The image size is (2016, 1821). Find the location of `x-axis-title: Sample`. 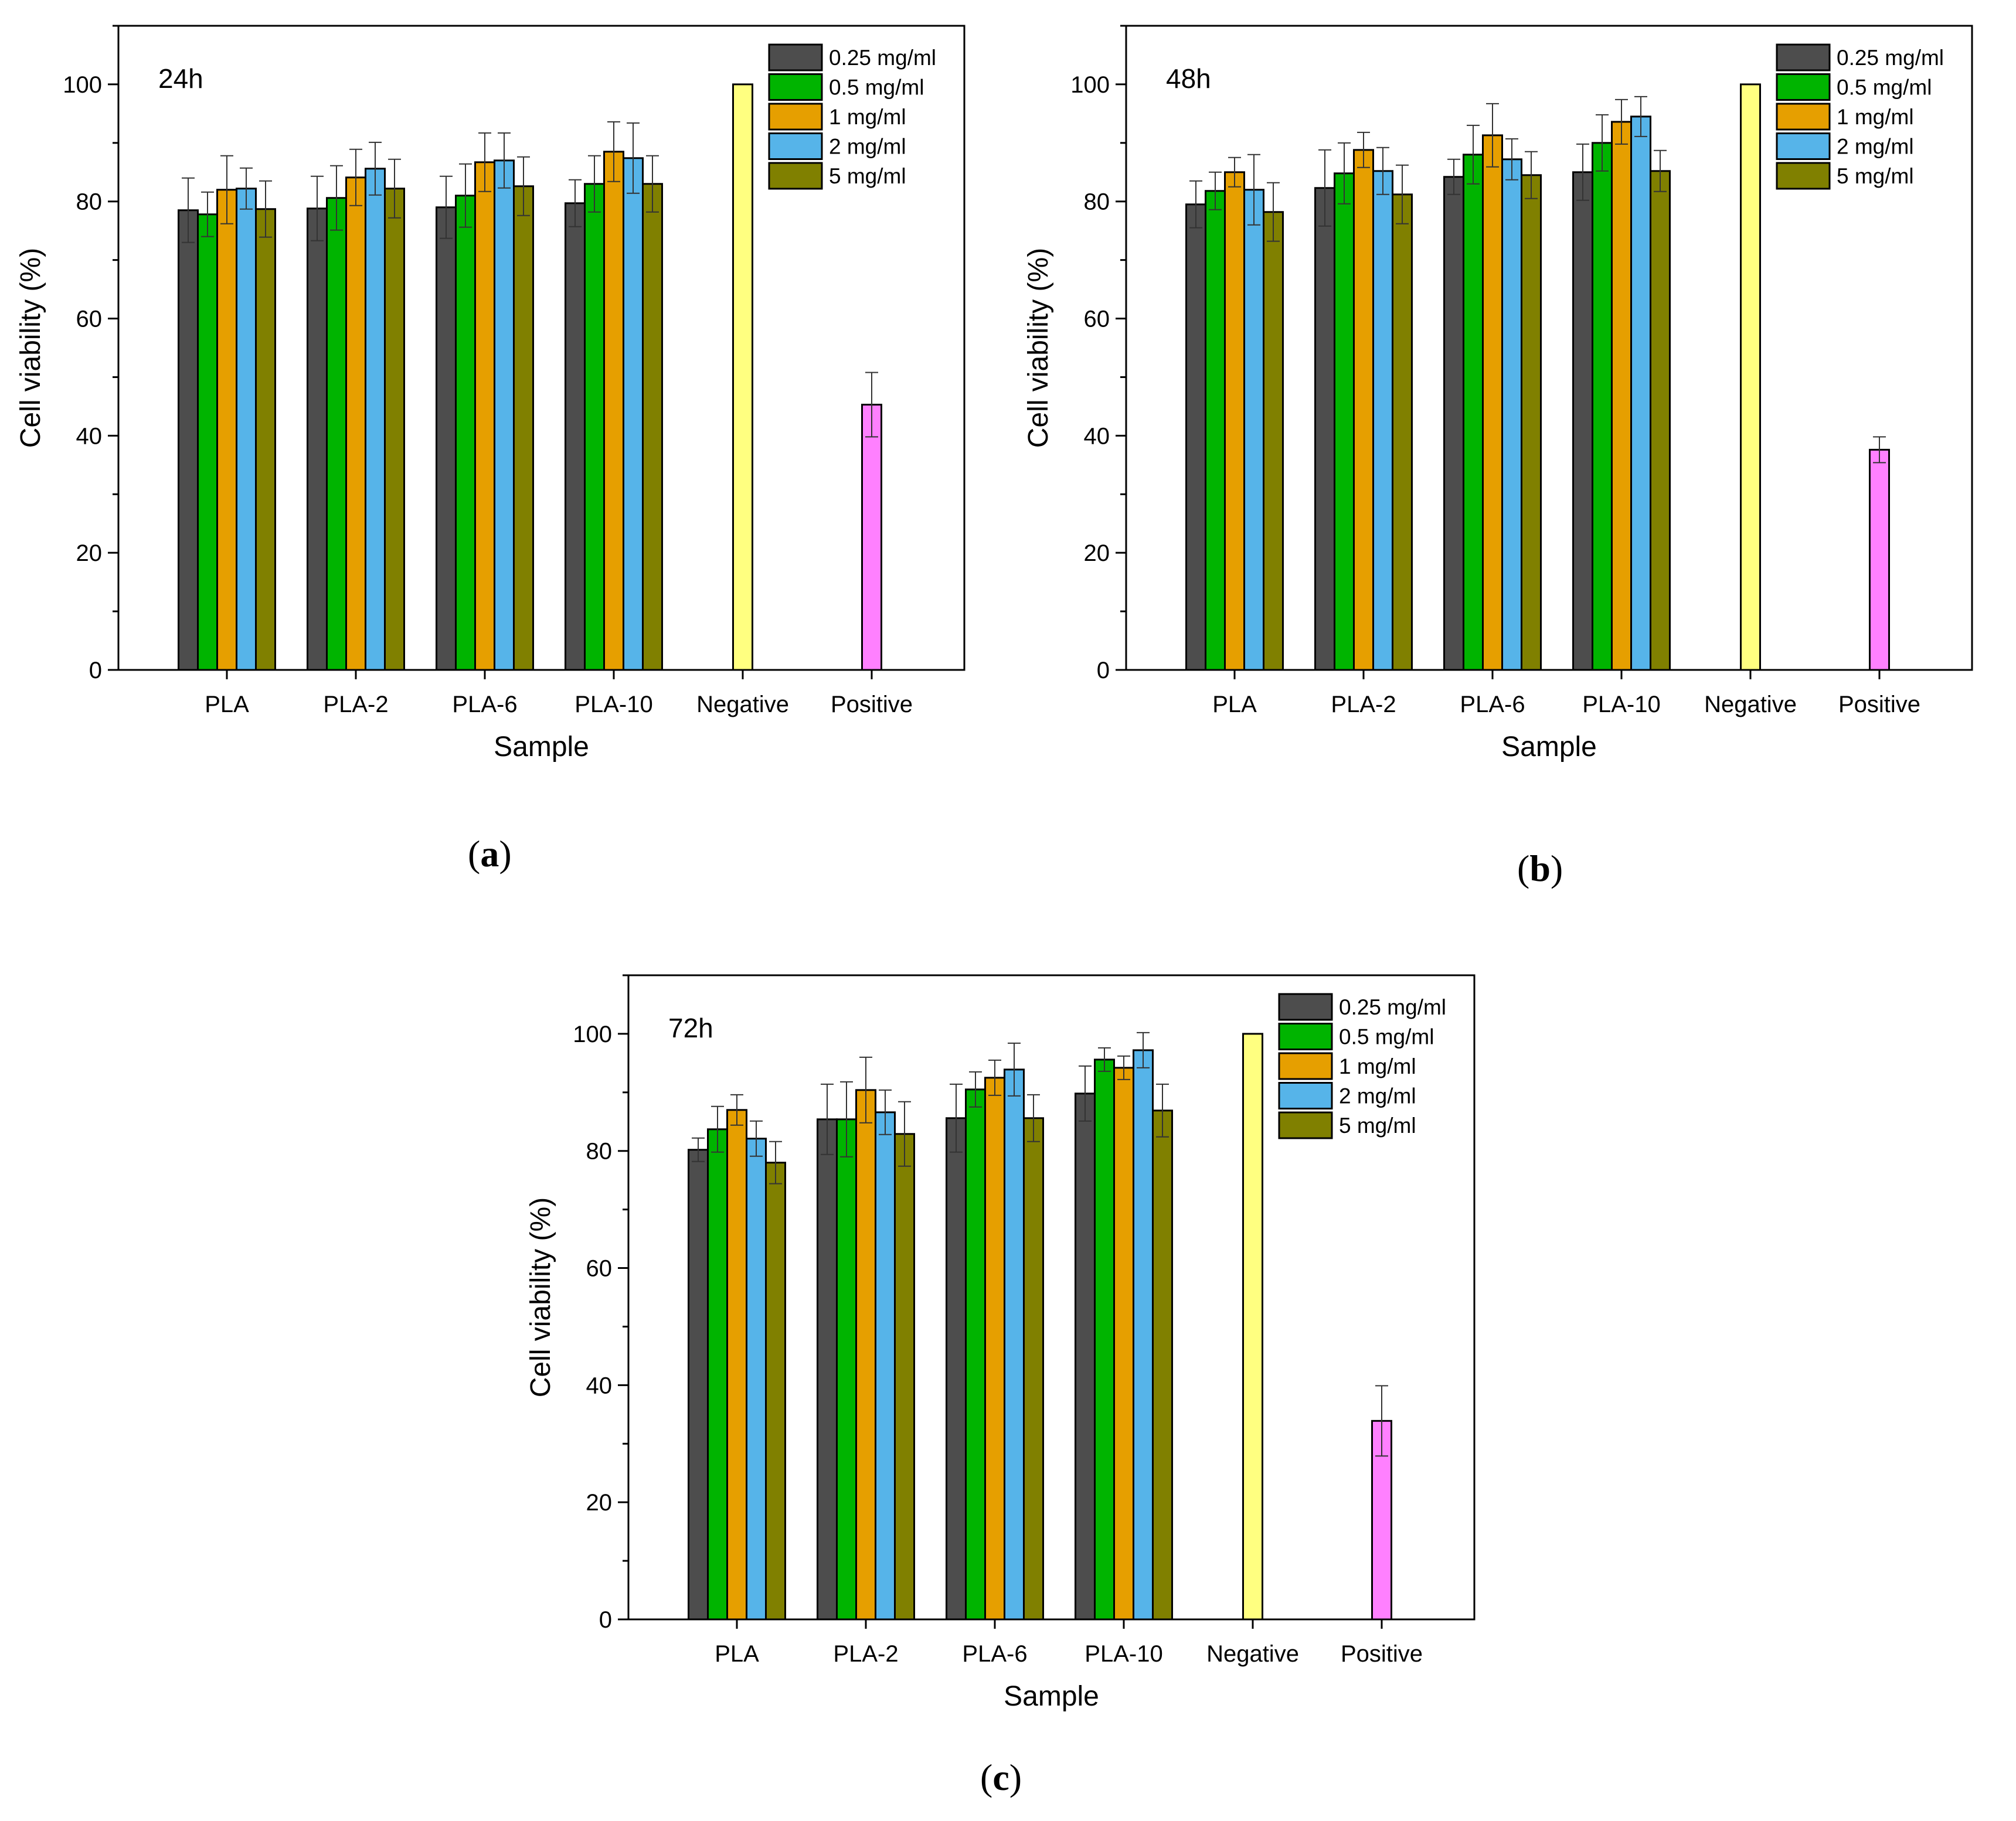

x-axis-title: Sample is located at coordinates (1051, 1697).